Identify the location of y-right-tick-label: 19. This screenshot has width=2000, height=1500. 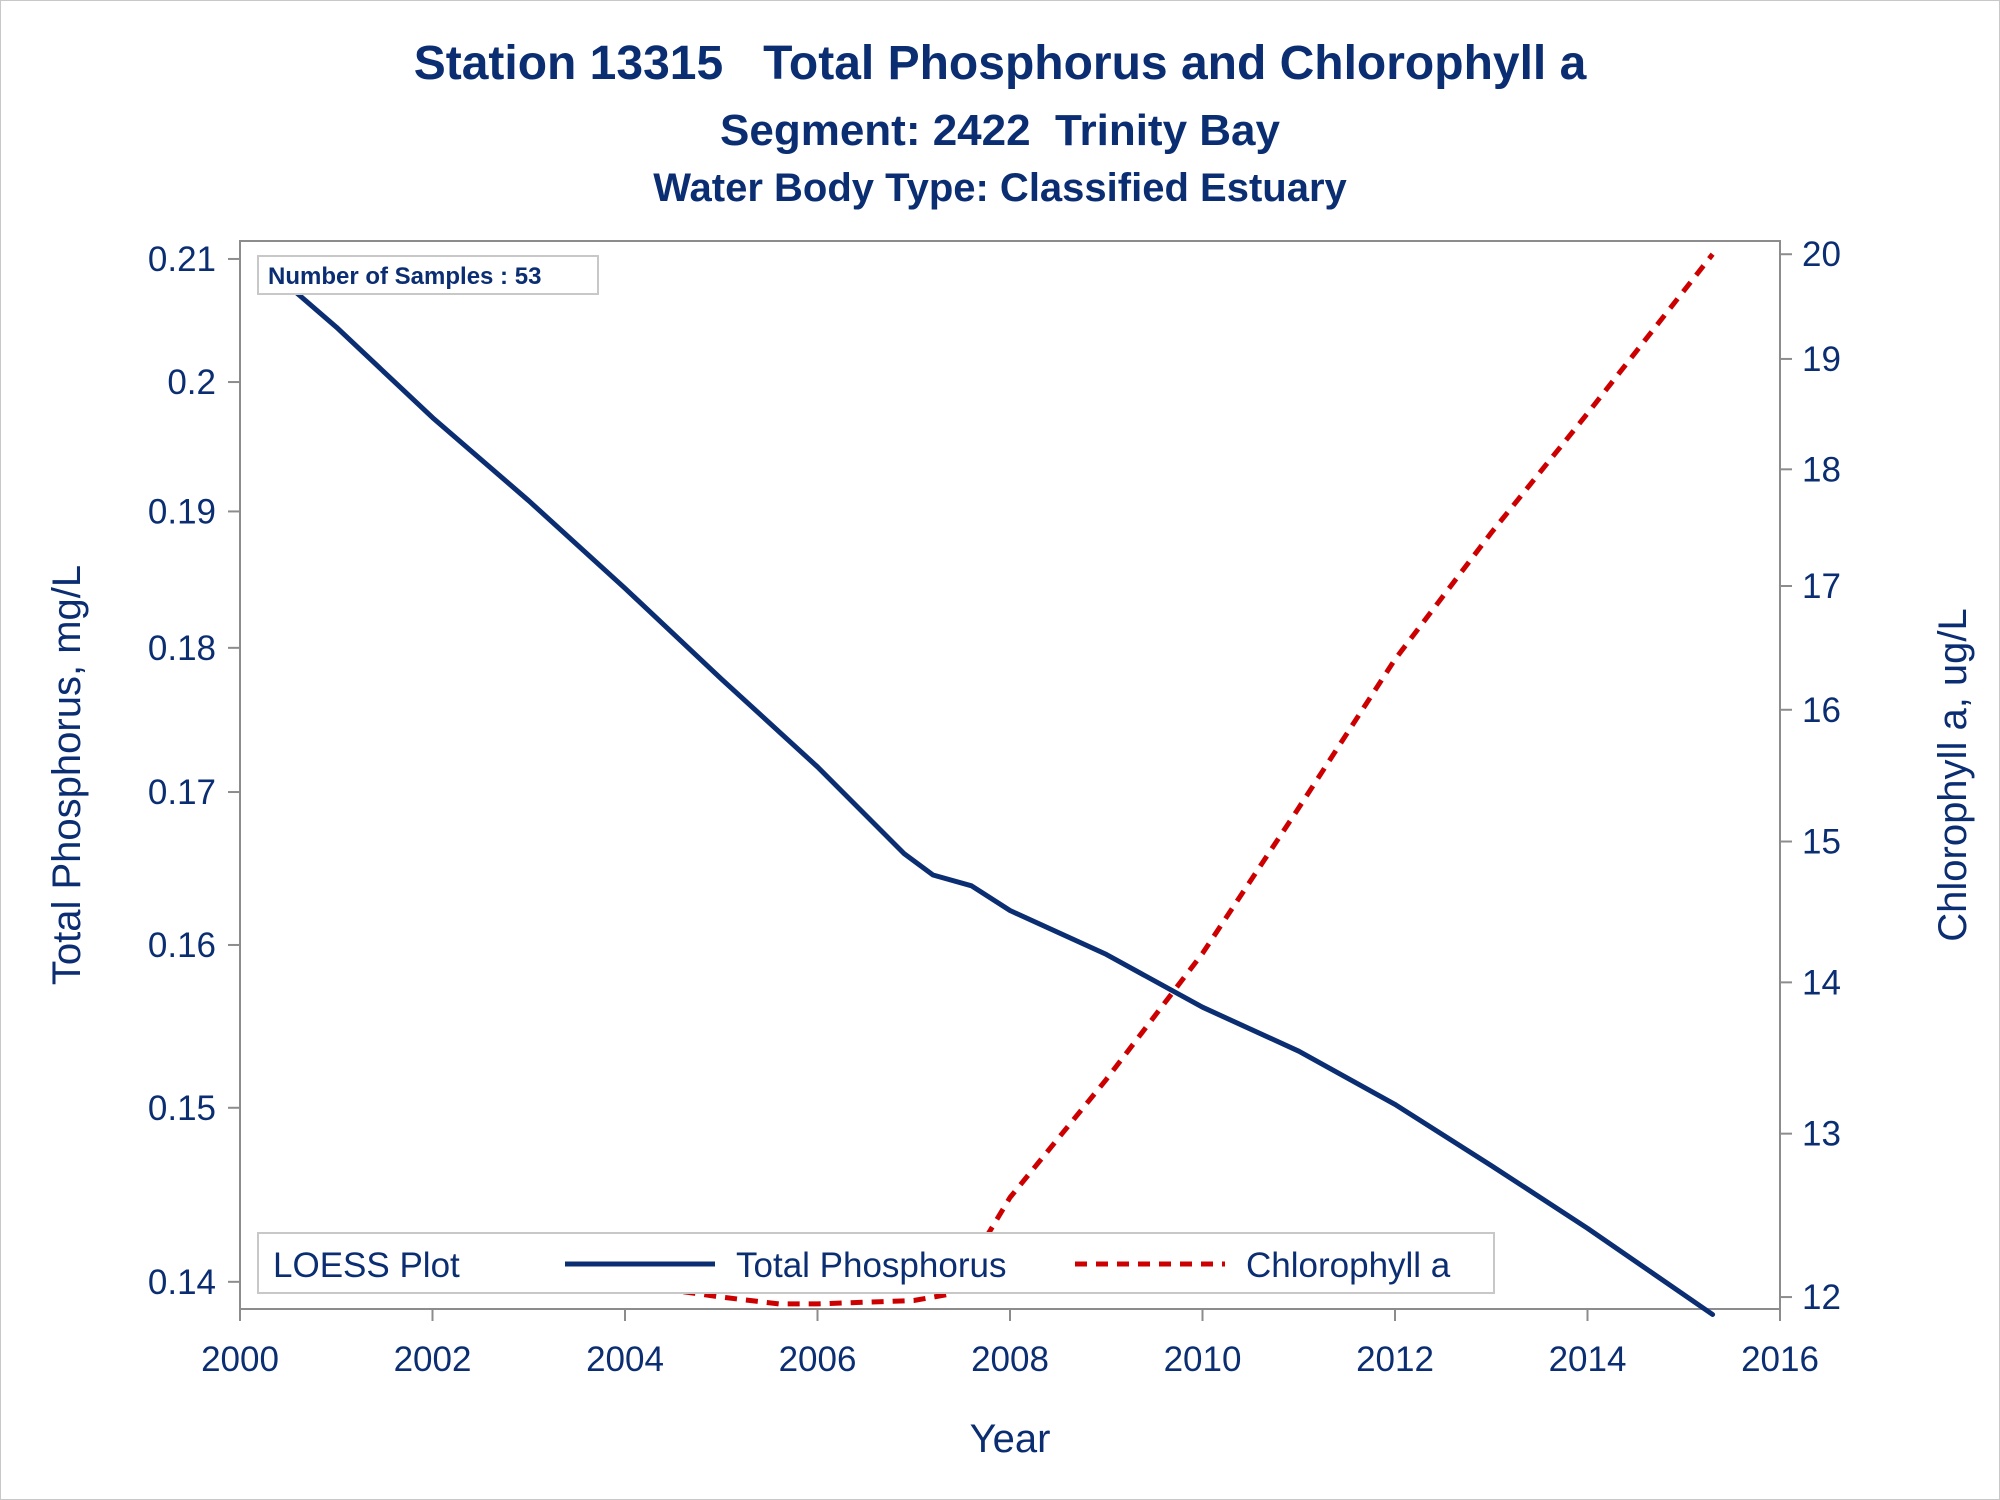
(1821, 359).